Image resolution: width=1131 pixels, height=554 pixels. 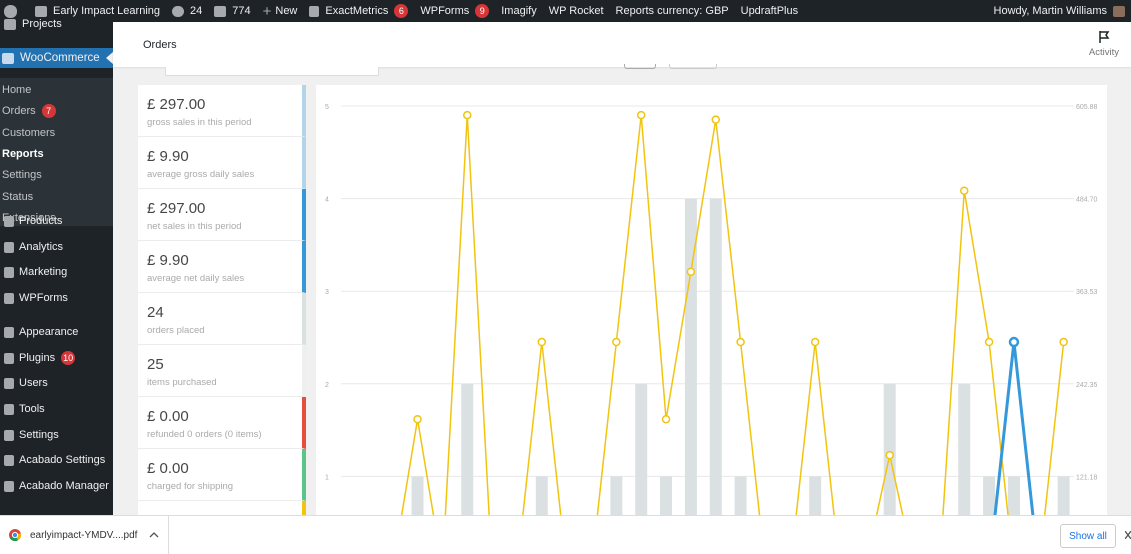 What do you see at coordinates (84, 535) in the screenshot?
I see `download-item: earlyimpact-YMDV....pdf` at bounding box center [84, 535].